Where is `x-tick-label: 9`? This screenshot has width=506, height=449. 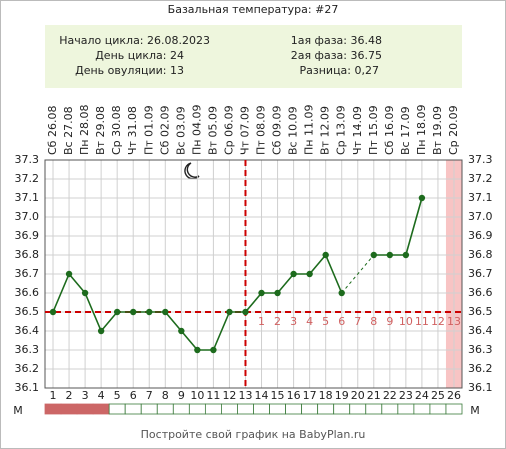
x-tick-label: 9 is located at coordinates (181, 395).